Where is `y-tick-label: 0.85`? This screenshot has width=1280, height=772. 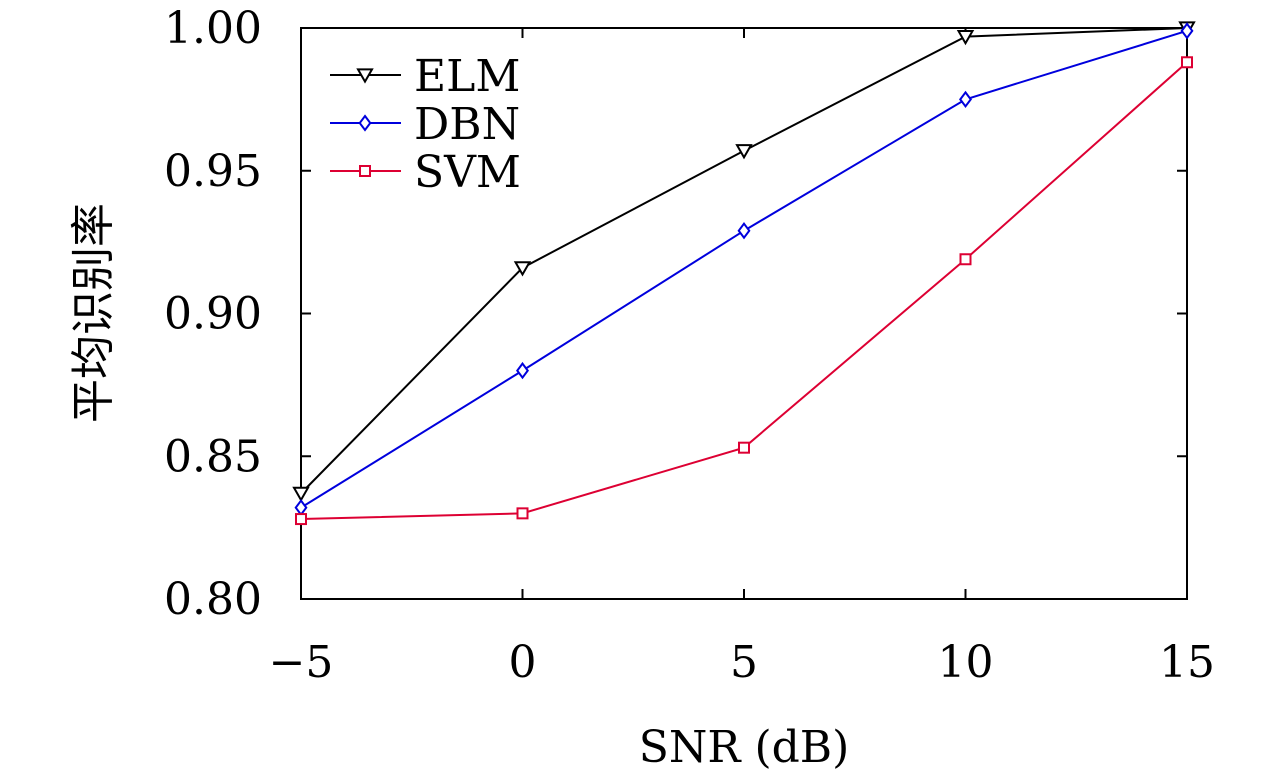 y-tick-label: 0.85 is located at coordinates (213, 456).